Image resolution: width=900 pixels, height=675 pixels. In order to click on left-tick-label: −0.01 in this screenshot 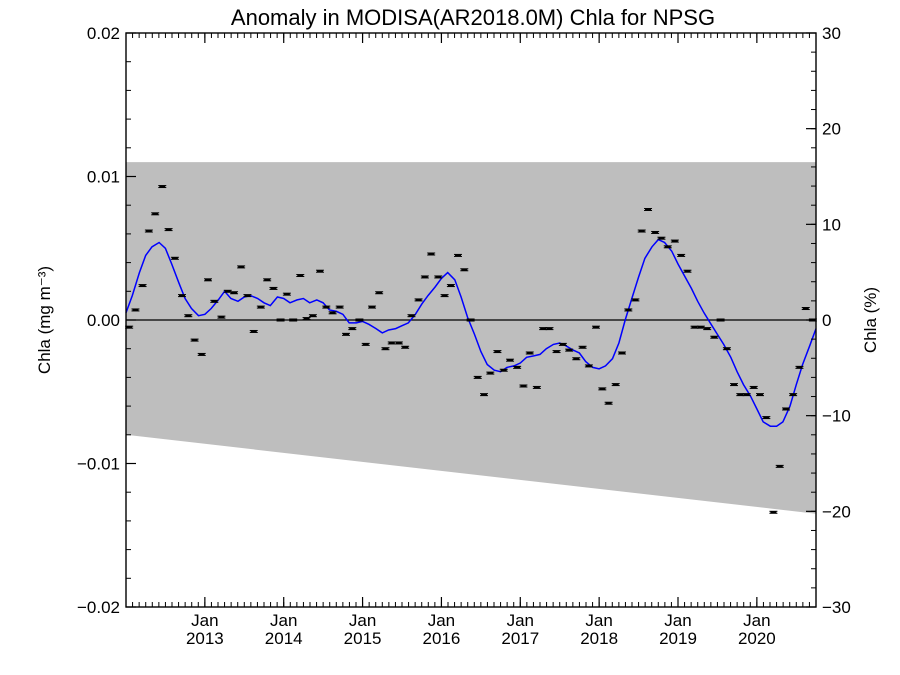, I will do `click(98, 464)`.